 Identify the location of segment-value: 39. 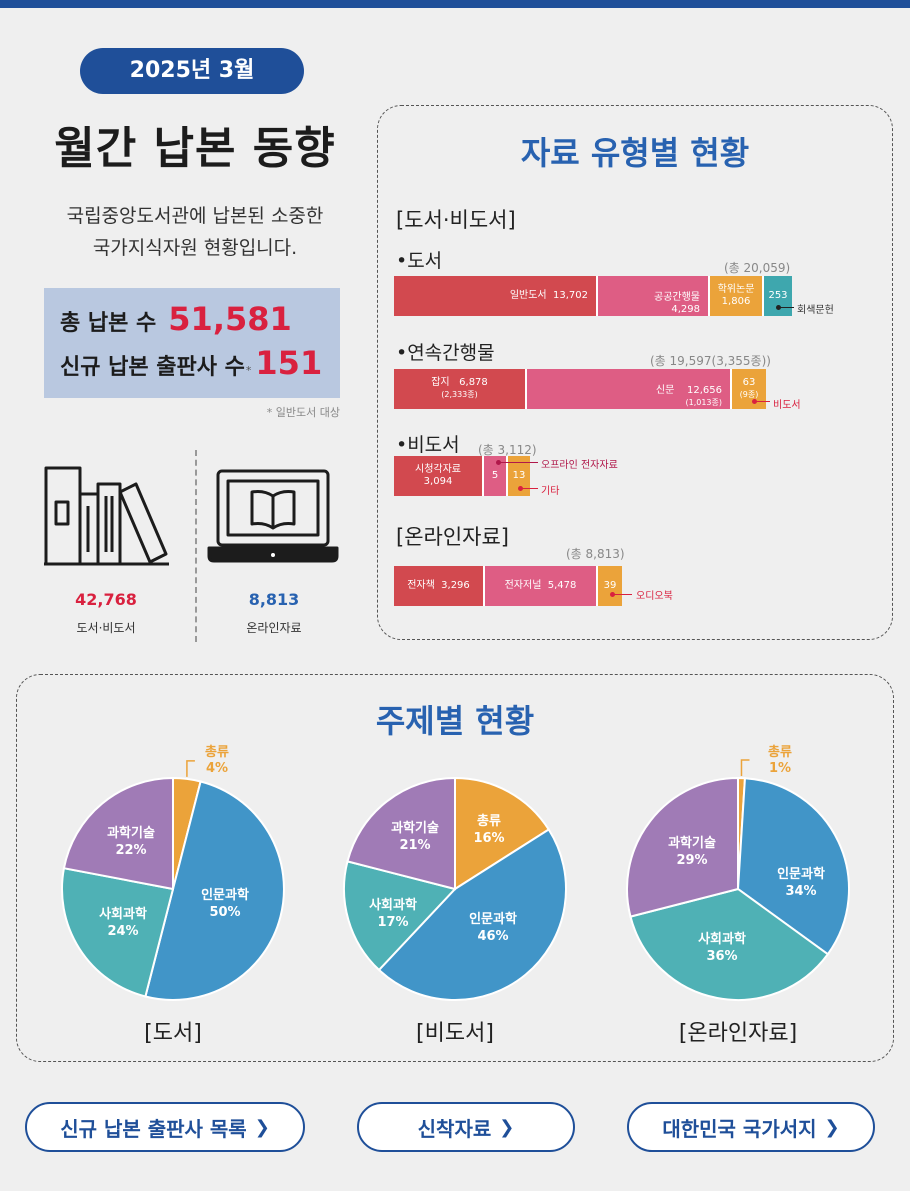
(610, 585).